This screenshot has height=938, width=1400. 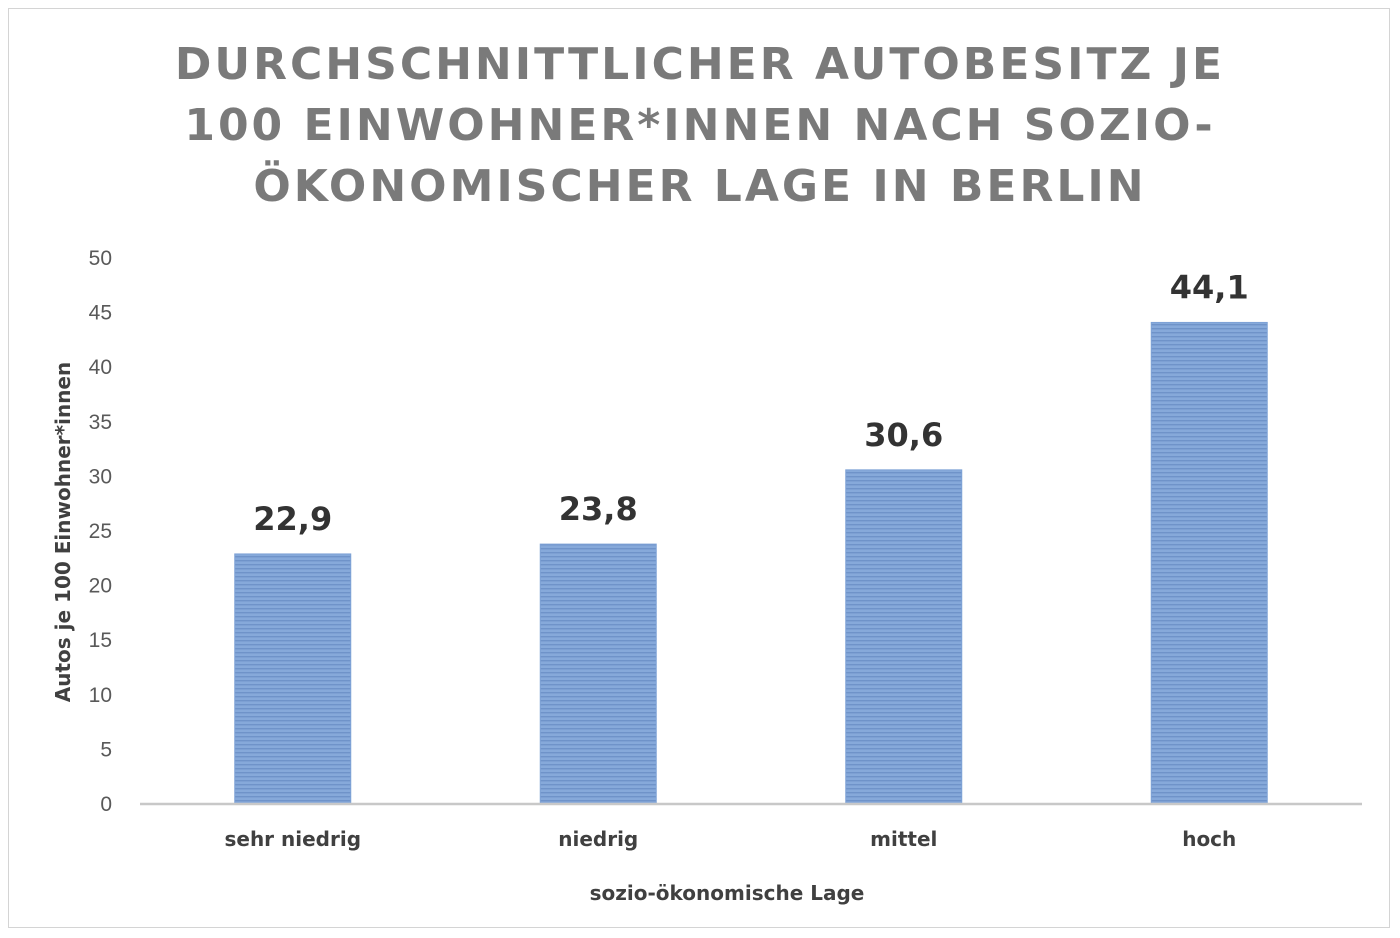 I want to click on x-tick-label: hoch, so click(x=1209, y=839).